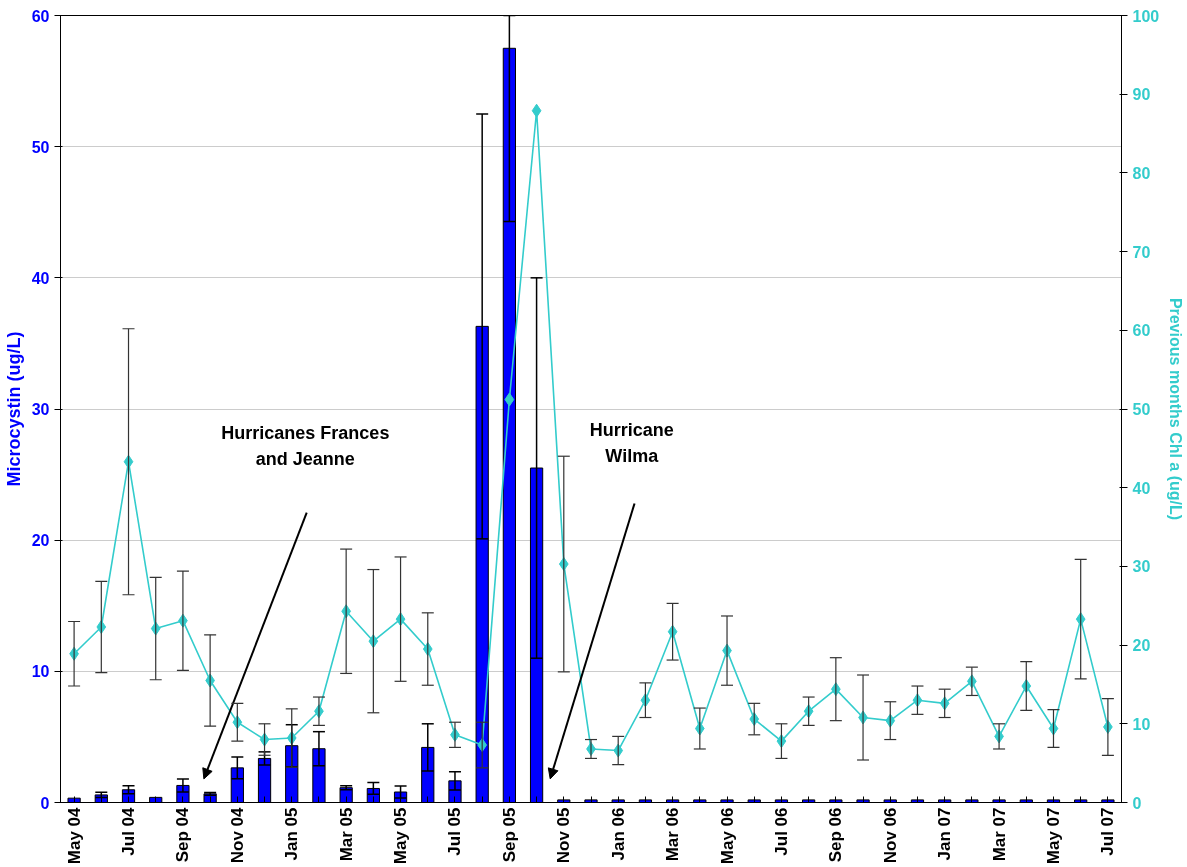 This screenshot has width=1187, height=867. What do you see at coordinates (999, 834) in the screenshot?
I see `x-tick-label: Mar 07` at bounding box center [999, 834].